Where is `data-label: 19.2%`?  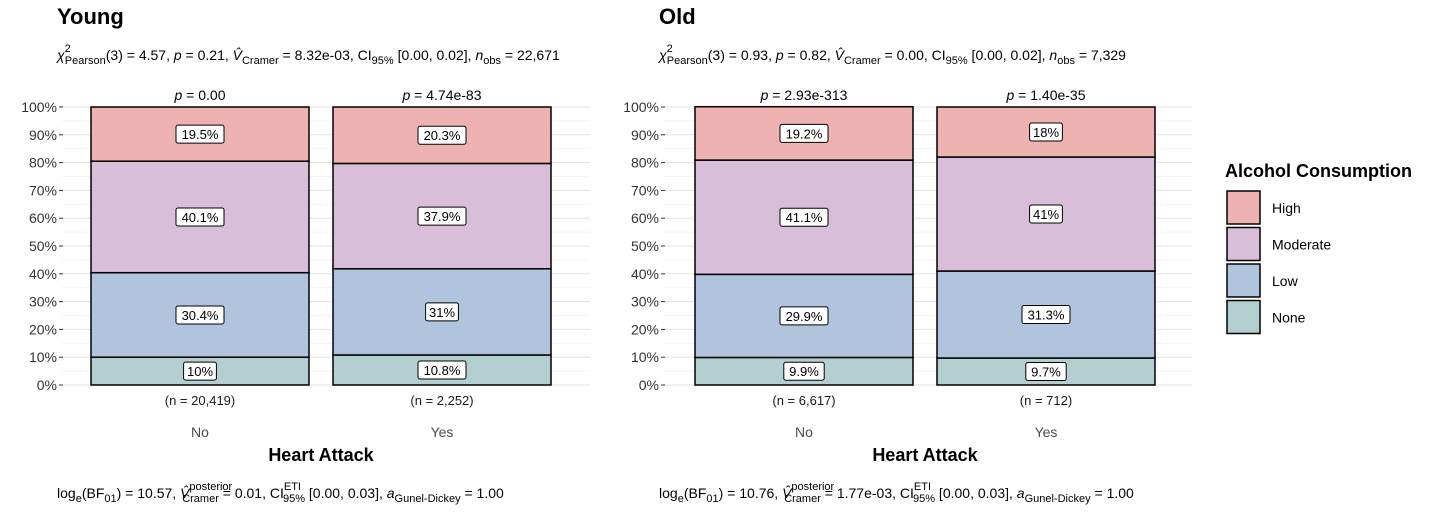 data-label: 19.2% is located at coordinates (804, 133).